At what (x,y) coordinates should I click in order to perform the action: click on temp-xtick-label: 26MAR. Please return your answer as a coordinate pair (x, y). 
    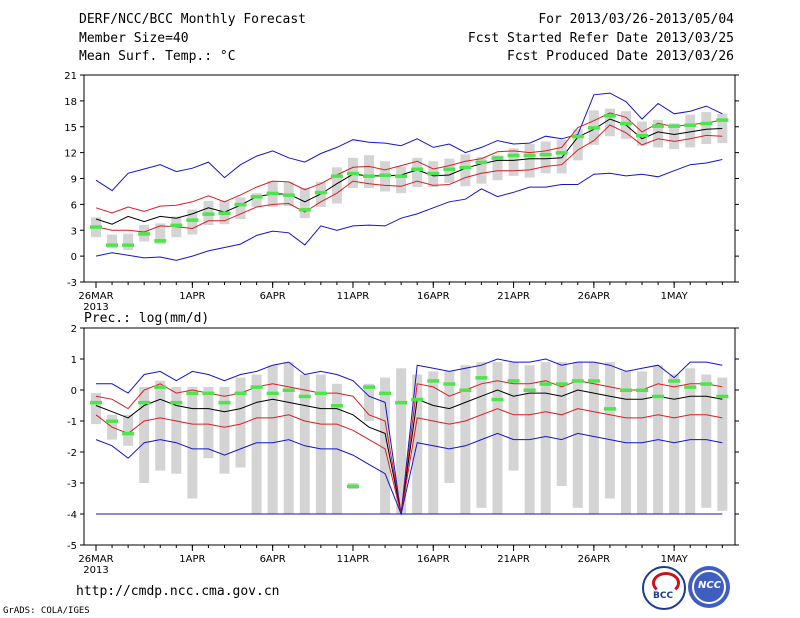
    Looking at the image, I should click on (95, 296).